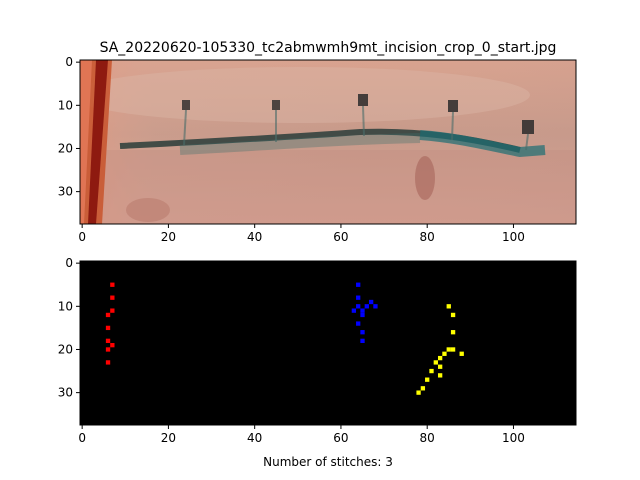 The image size is (640, 480). What do you see at coordinates (69, 263) in the screenshot?
I see `mask-ytick-label-0: 0` at bounding box center [69, 263].